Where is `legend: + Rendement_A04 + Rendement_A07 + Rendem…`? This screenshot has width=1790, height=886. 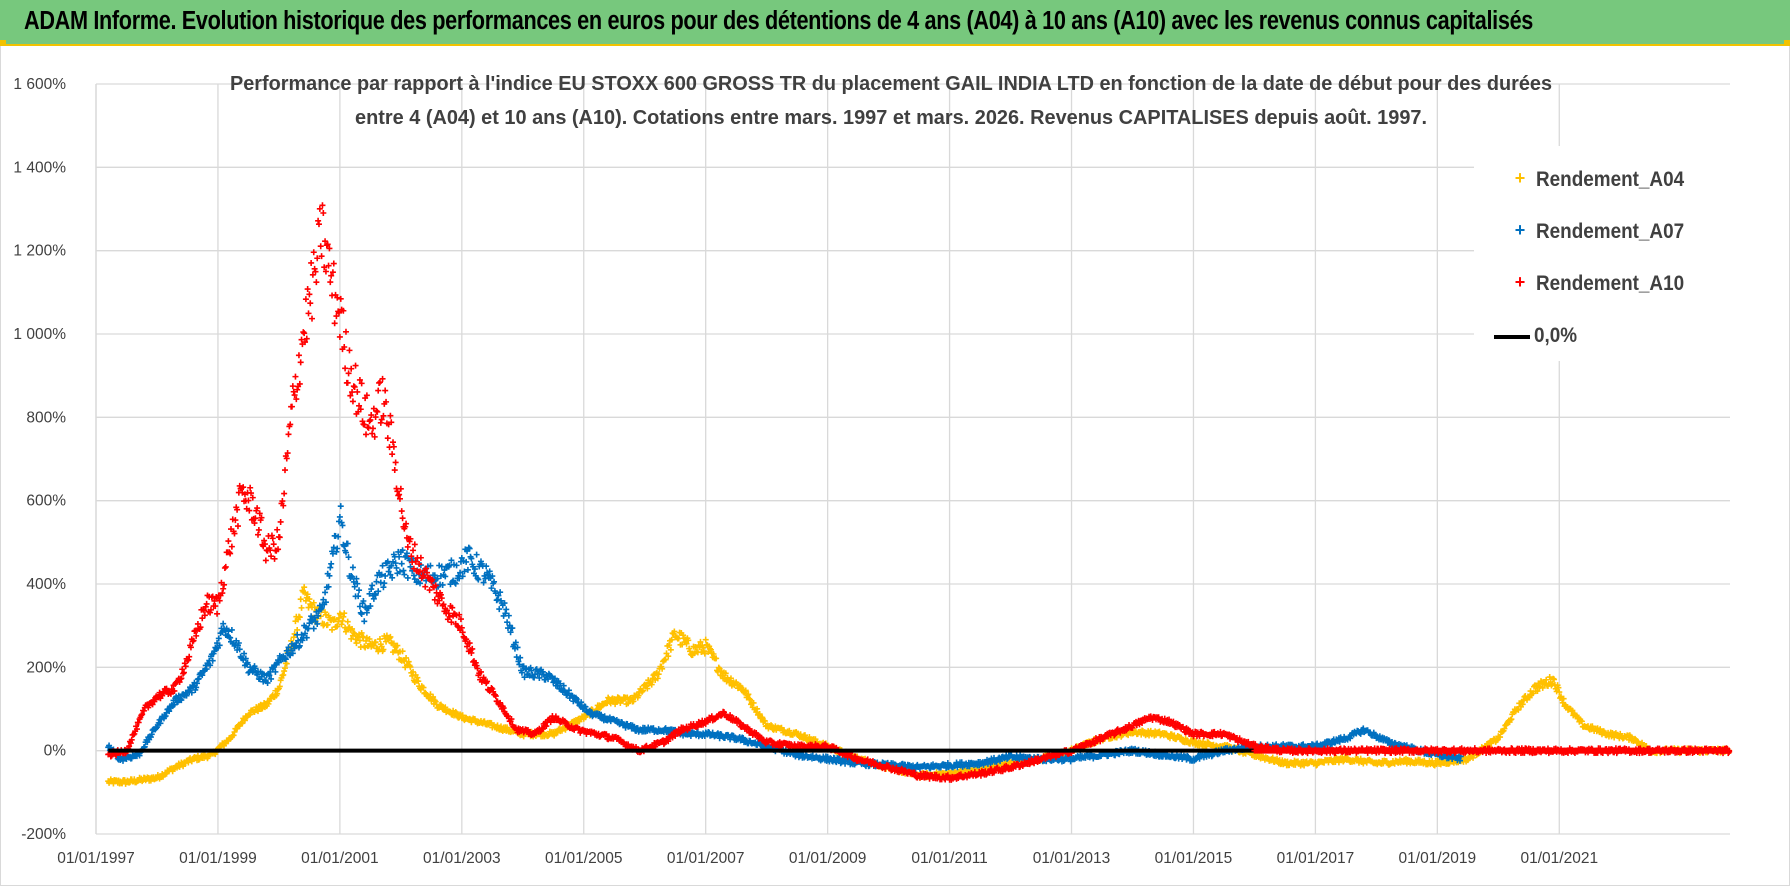 legend: + Rendement_A04 + Rendement_A07 + Rendem… is located at coordinates (1603, 253).